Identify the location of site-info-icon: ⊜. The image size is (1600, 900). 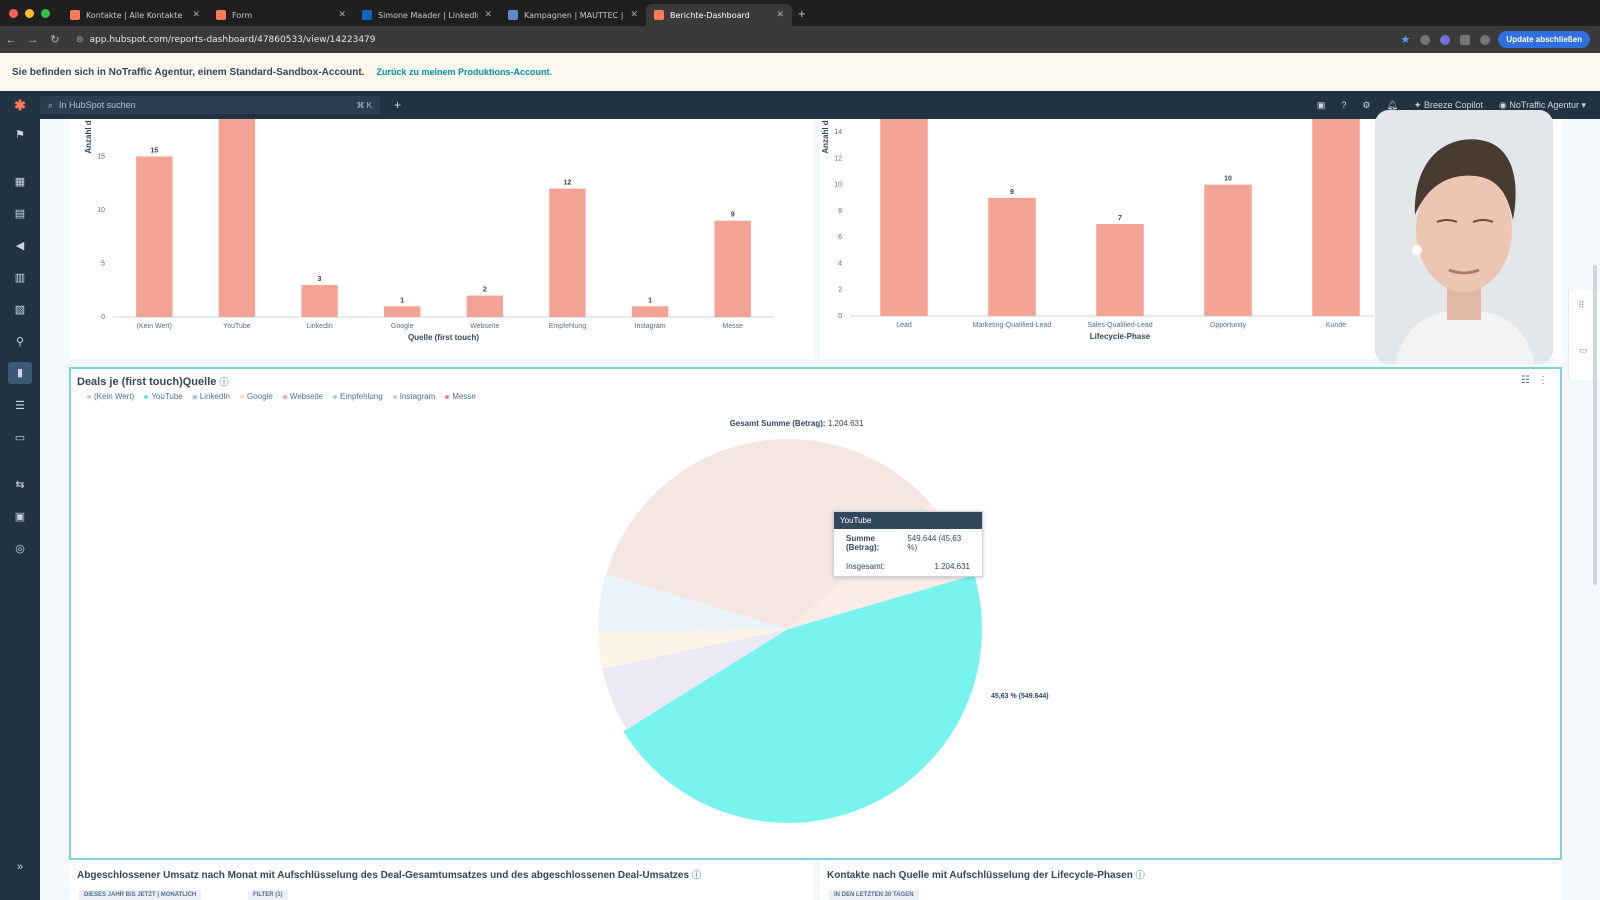
(80, 39).